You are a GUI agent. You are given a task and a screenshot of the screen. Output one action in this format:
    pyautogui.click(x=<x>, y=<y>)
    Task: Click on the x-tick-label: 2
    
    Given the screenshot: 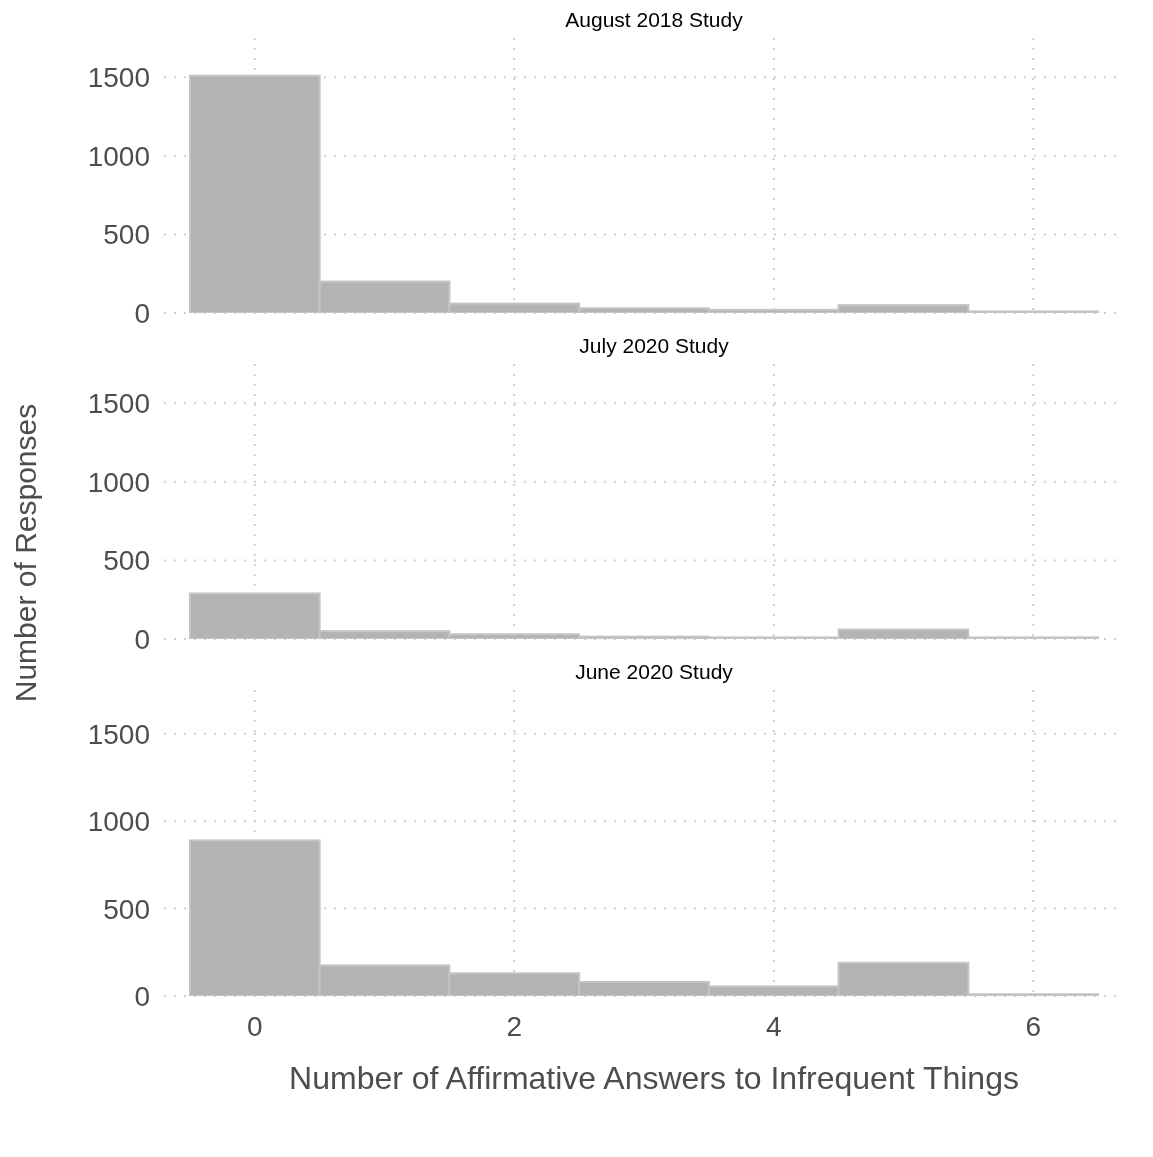 What is the action you would take?
    pyautogui.click(x=514, y=1026)
    